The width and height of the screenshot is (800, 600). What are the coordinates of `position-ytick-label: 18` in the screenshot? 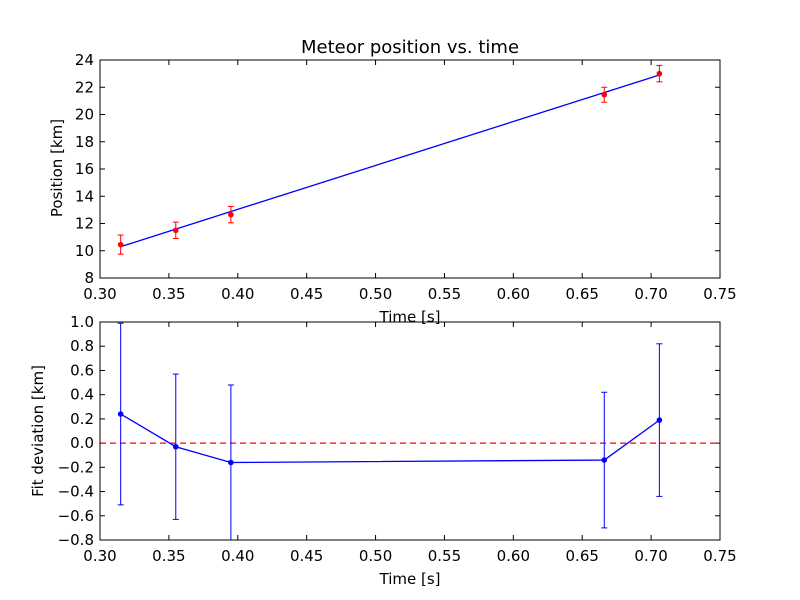 It's located at (84, 142).